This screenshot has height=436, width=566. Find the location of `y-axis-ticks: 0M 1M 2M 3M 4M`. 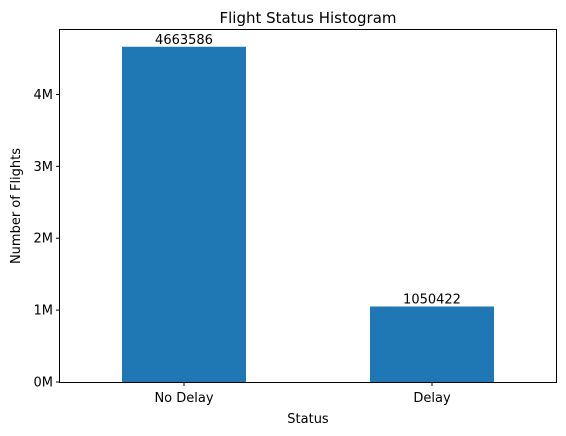

y-axis-ticks: 0M 1M 2M 3M 4M is located at coordinates (47, 239).